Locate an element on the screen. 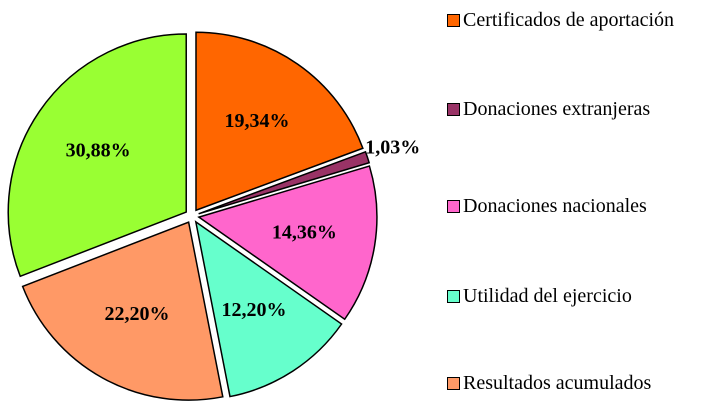  legend-label: Resultados acumulados is located at coordinates (557, 383).